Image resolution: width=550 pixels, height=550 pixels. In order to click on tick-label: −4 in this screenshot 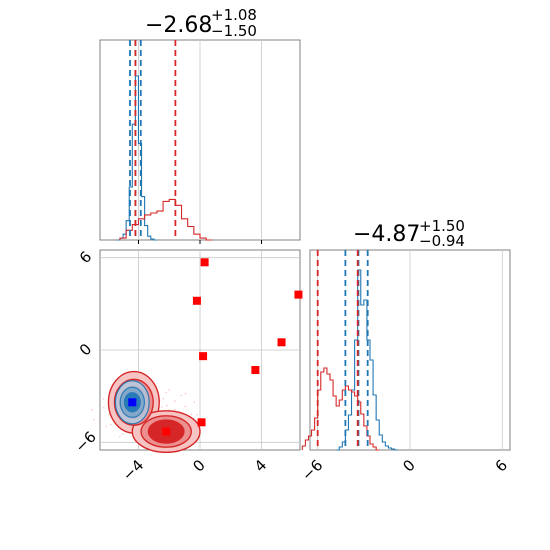, I will do `click(133, 470)`.